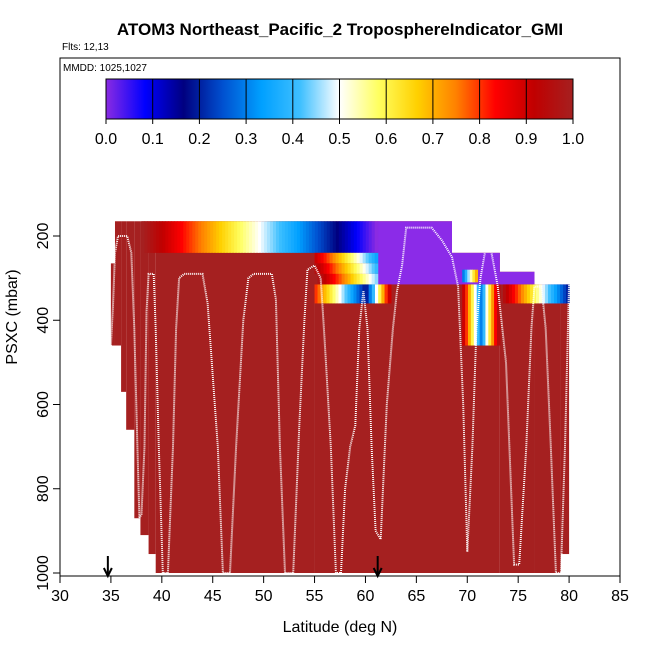  What do you see at coordinates (340, 627) in the screenshot?
I see `x-axis-label: Latitude (deg N)` at bounding box center [340, 627].